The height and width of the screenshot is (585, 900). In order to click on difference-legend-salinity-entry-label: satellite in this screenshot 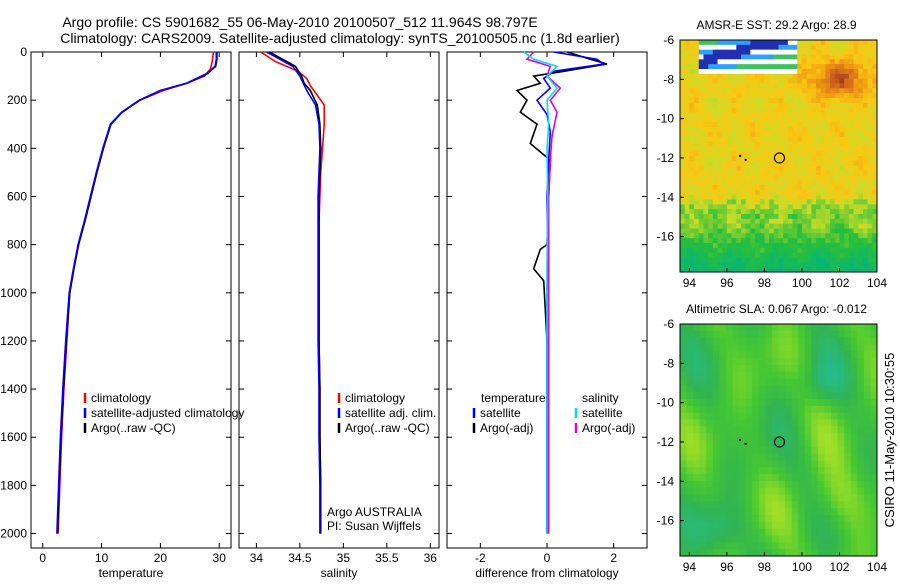, I will do `click(602, 413)`.